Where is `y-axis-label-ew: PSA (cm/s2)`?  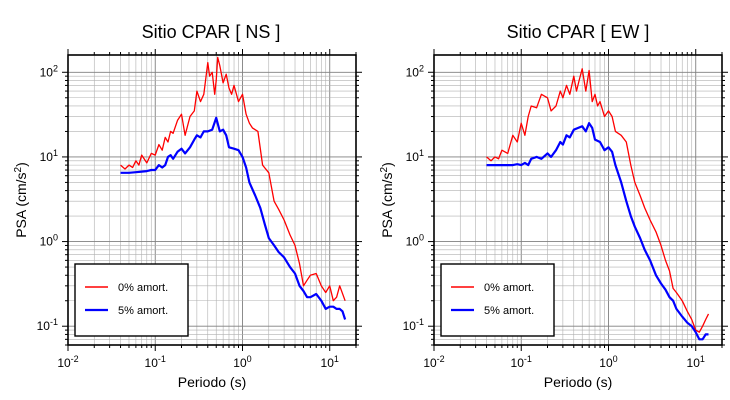 y-axis-label-ew: PSA (cm/s2) is located at coordinates (387, 200).